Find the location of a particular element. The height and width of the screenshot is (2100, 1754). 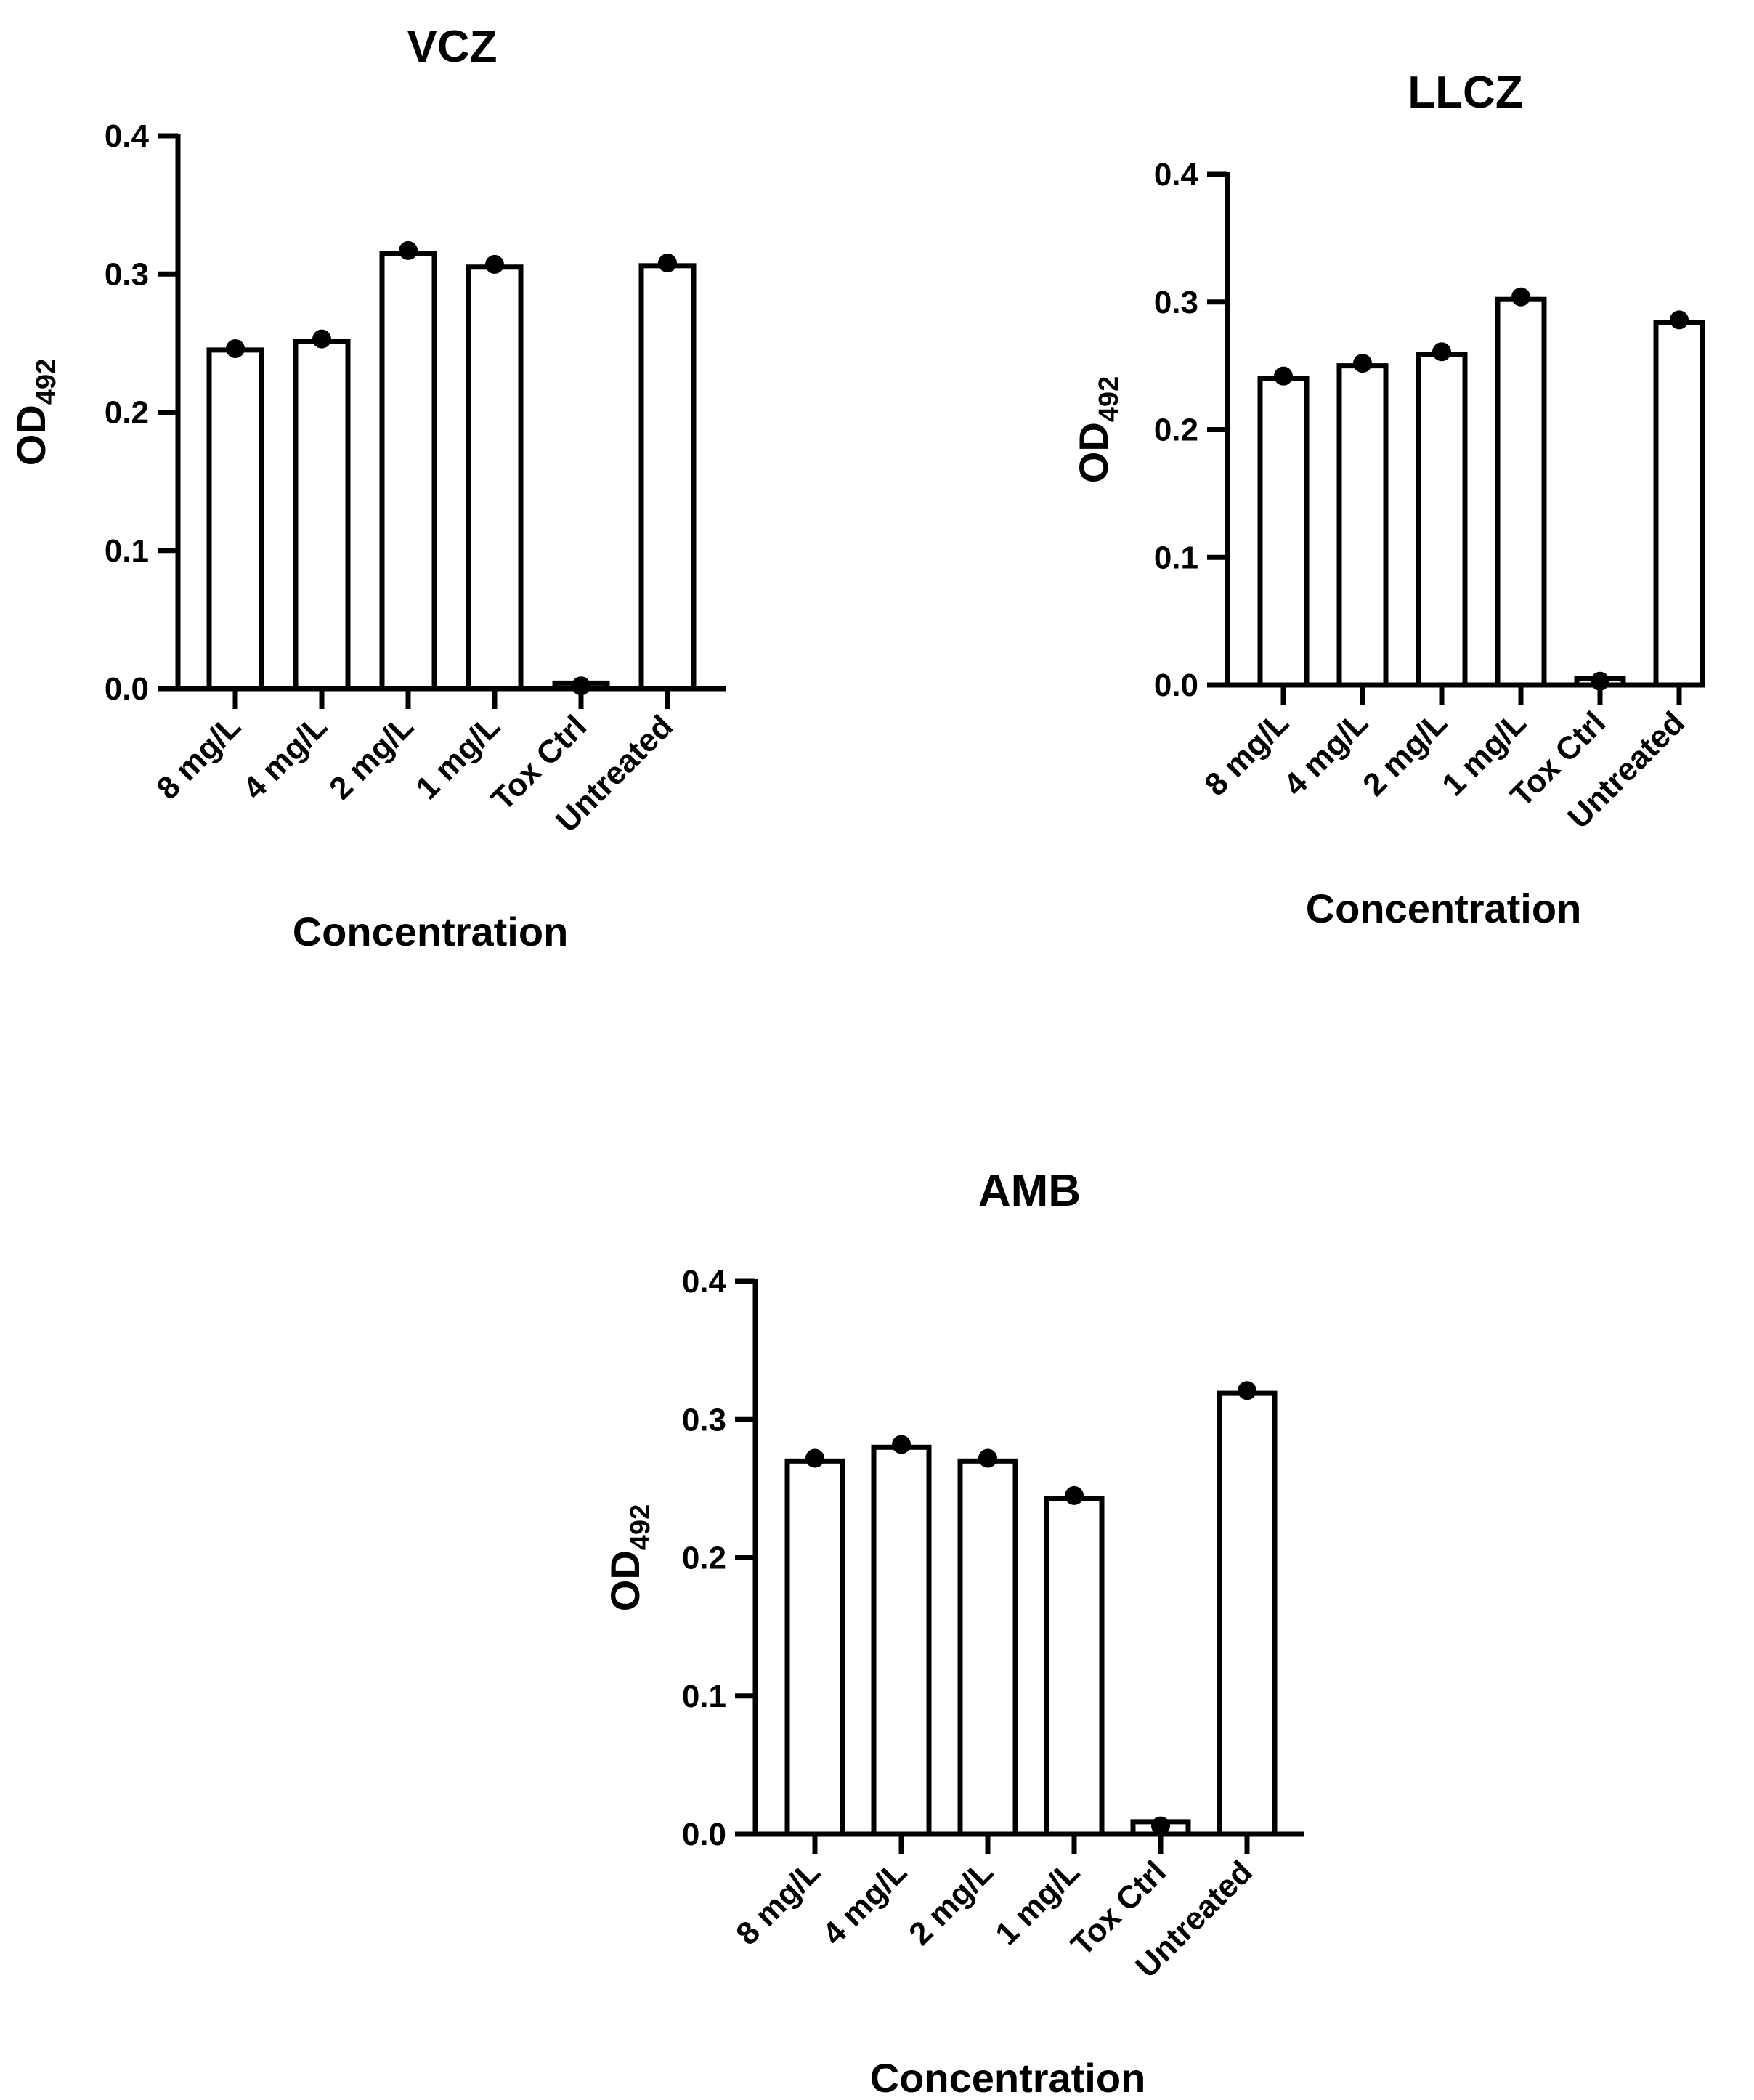

chart-title: VCZ is located at coordinates (453, 47).